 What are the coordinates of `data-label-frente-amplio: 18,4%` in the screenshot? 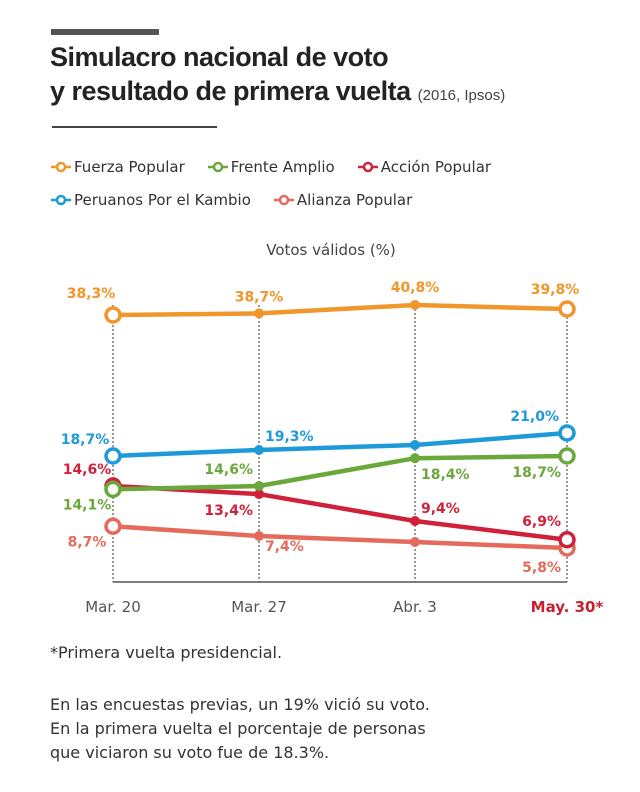 It's located at (445, 475).